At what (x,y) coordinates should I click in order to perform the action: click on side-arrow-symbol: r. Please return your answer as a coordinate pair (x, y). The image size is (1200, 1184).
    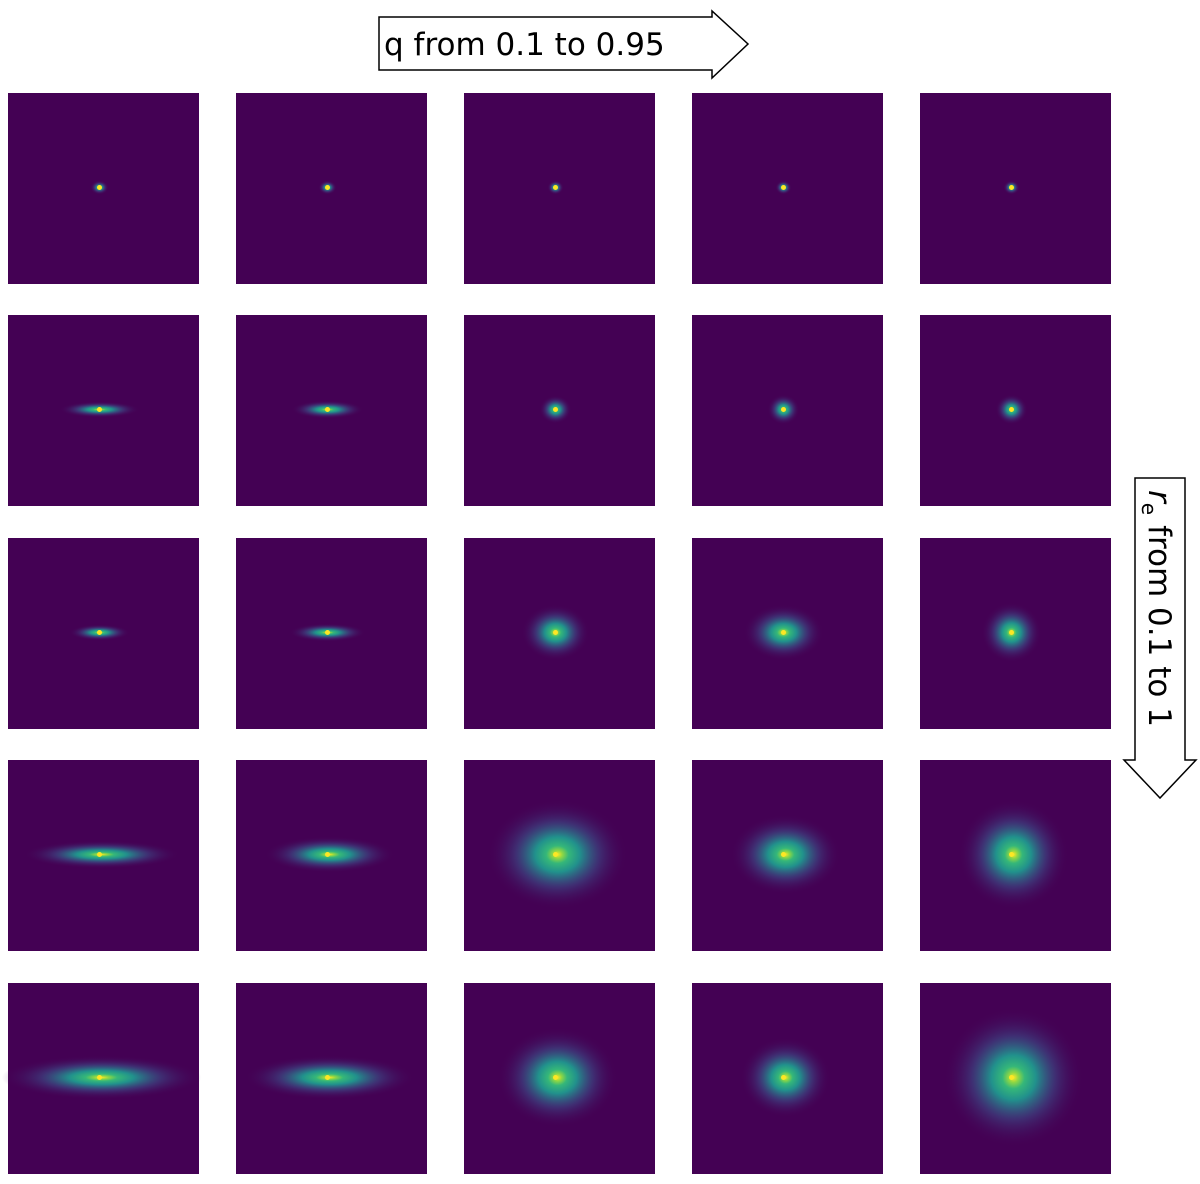
    Looking at the image, I should click on (1159, 497).